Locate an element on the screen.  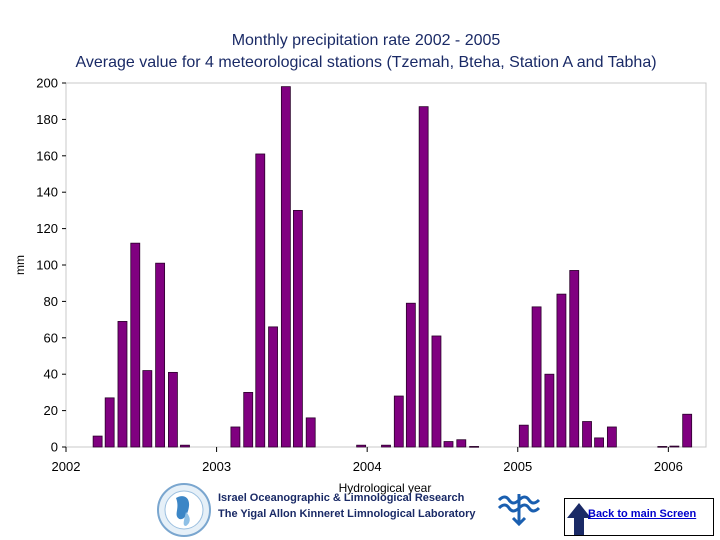
x-tick-label: 2003 is located at coordinates (216, 466).